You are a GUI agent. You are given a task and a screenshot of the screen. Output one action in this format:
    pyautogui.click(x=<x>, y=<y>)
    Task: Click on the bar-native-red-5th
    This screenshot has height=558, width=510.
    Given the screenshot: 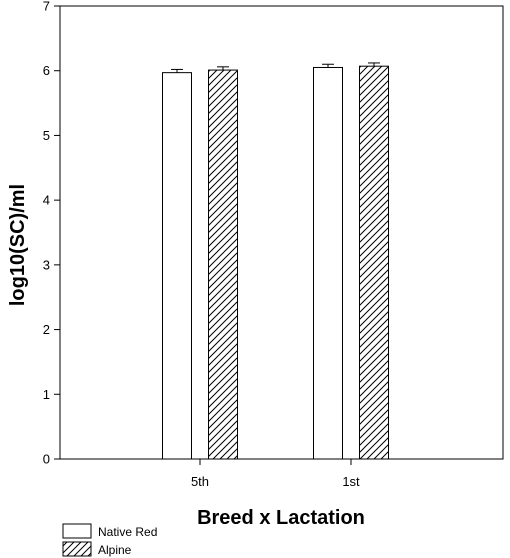 What is the action you would take?
    pyautogui.click(x=177, y=266)
    